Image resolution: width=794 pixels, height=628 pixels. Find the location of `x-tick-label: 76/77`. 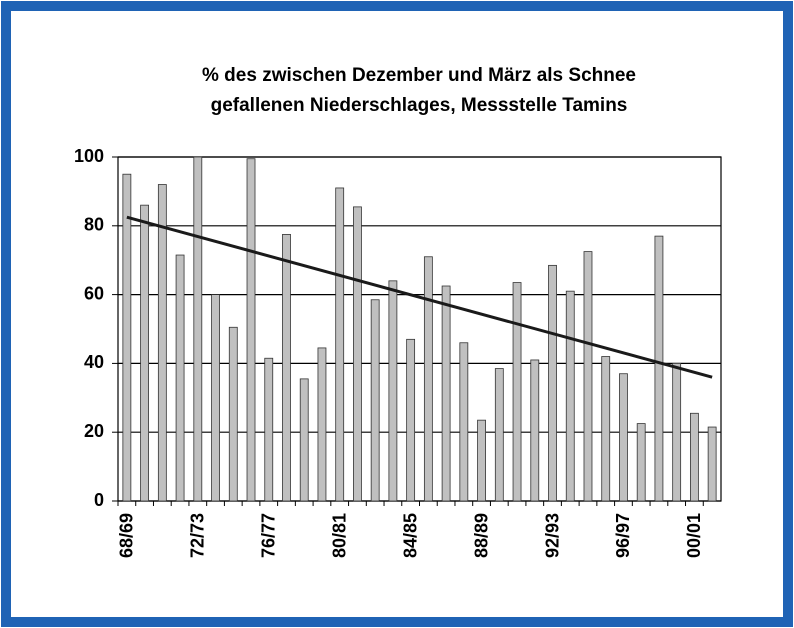

x-tick-label: 76/77 is located at coordinates (269, 535).